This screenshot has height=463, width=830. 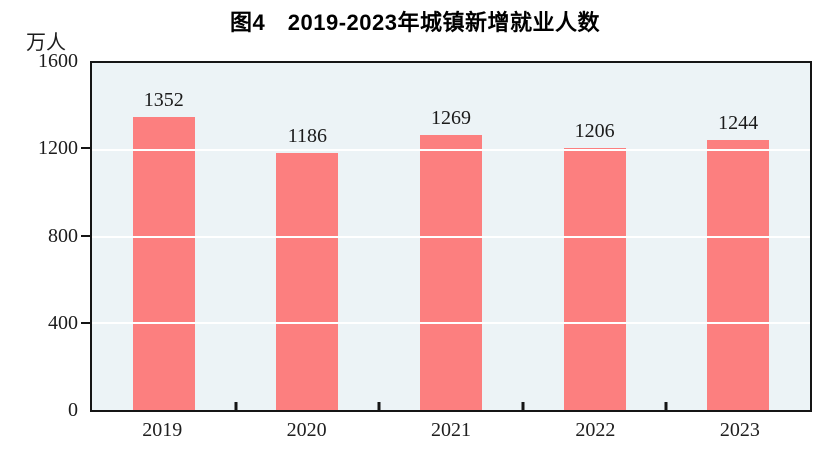 I want to click on bar-2022, so click(x=594, y=279).